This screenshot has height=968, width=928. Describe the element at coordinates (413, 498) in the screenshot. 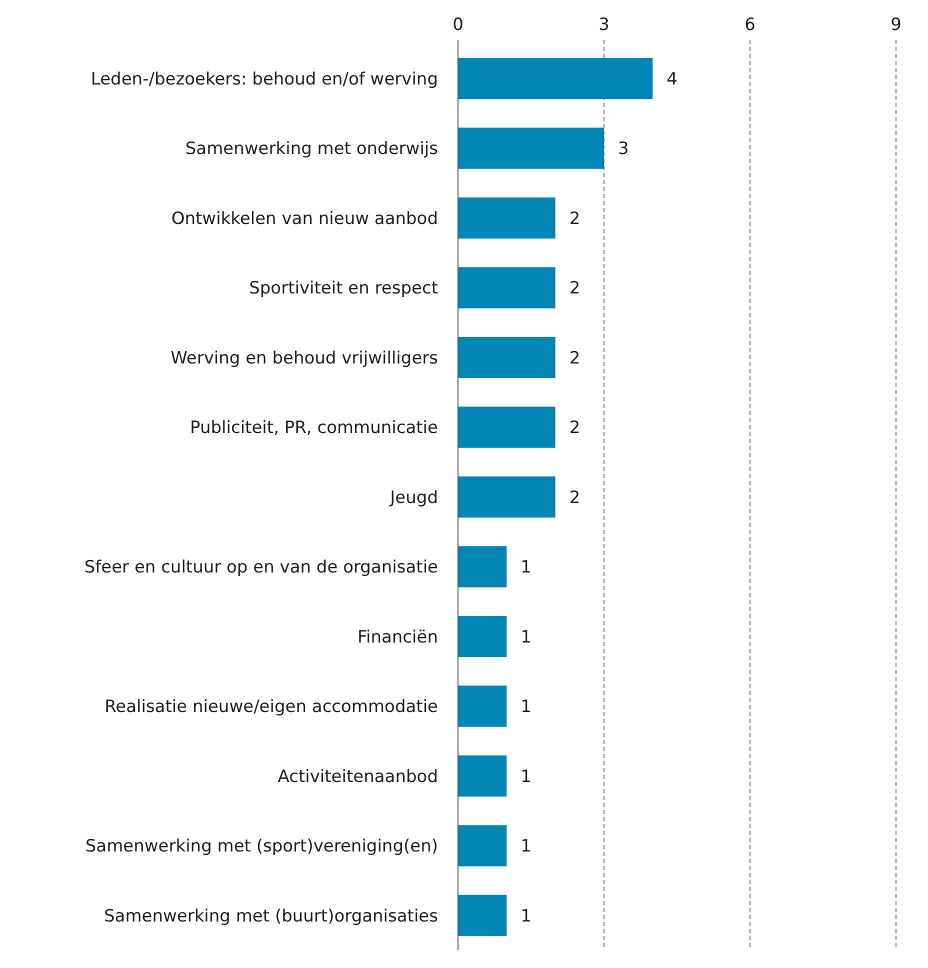

I see `y-tick-label: Jeugd` at that location.